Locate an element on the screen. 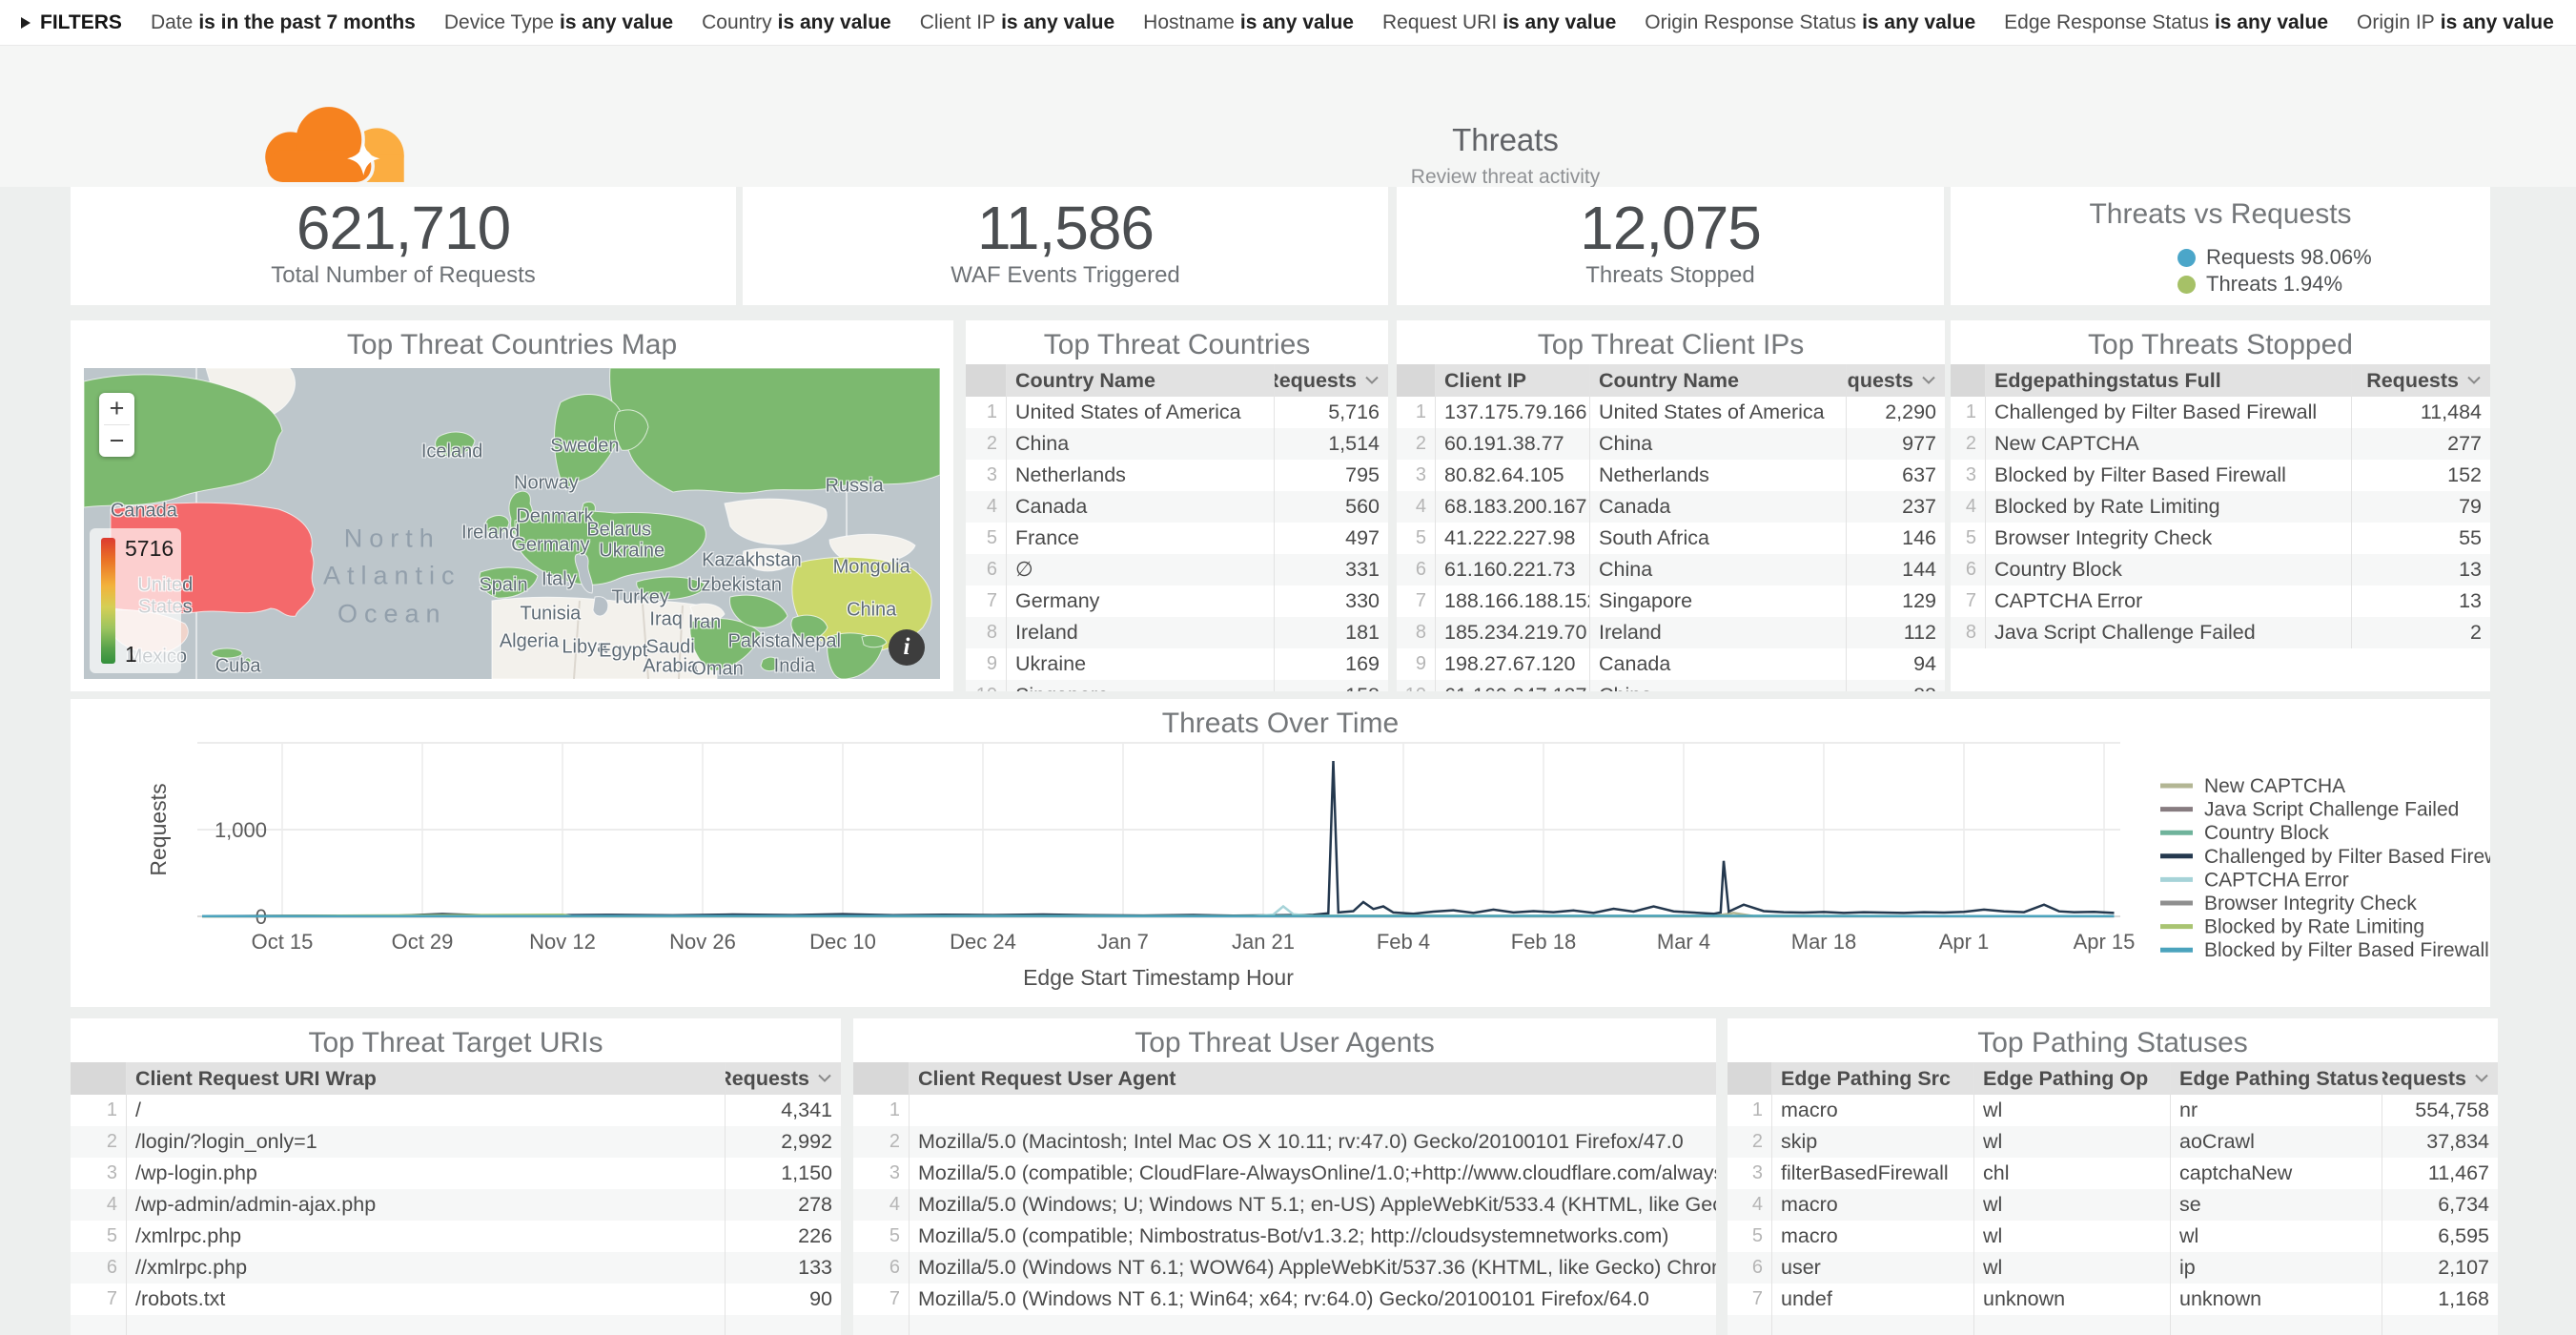 Image resolution: width=2576 pixels, height=1335 pixels. chart-legend-item: Blocked by Filter Based Firewall is located at coordinates (2346, 950).